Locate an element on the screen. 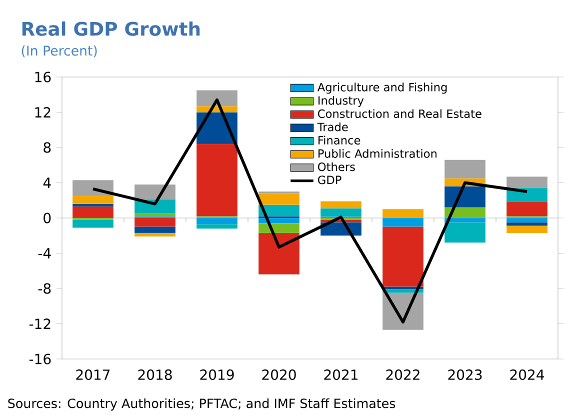 This screenshot has height=418, width=571. x-tick-label: 2018 is located at coordinates (155, 374).